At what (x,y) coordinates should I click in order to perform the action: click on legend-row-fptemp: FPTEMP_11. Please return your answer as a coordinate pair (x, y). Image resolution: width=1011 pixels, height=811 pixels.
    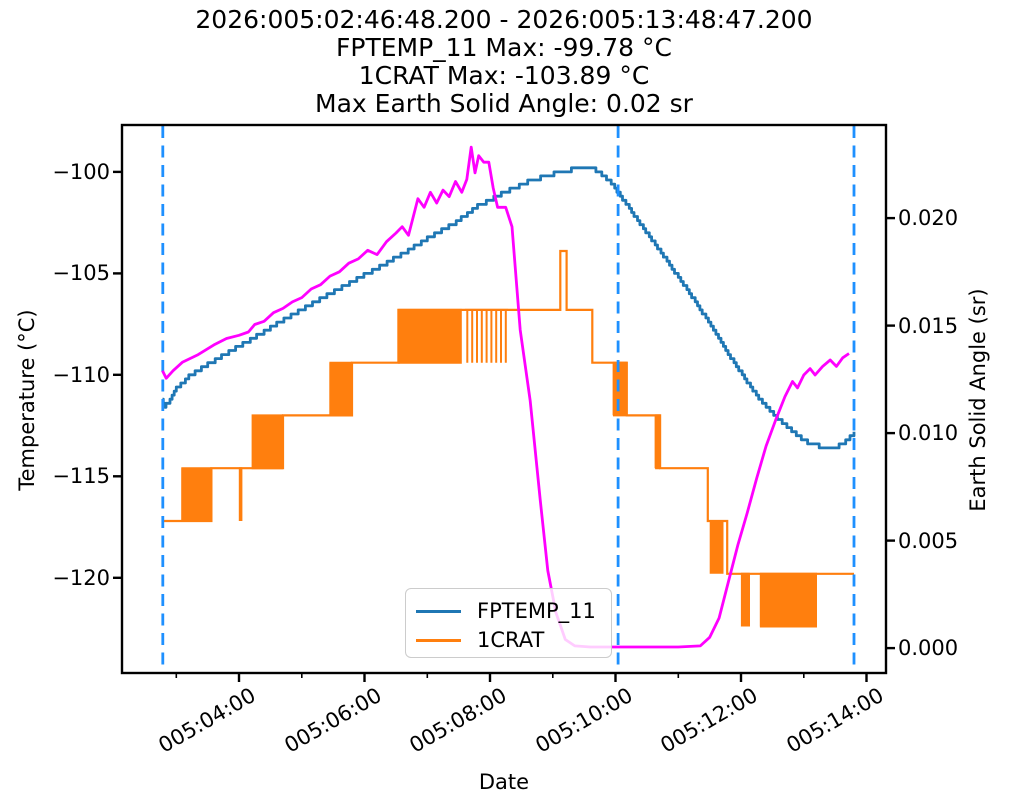
    Looking at the image, I should click on (513, 611).